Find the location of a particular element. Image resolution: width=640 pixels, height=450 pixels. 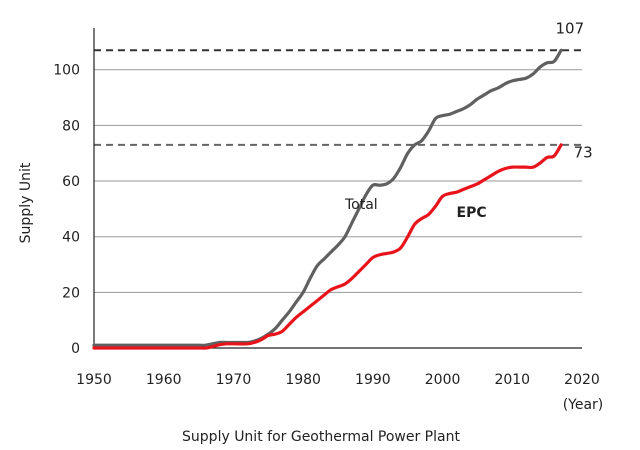

x-tick-label-2020: 2020 is located at coordinates (582, 380).